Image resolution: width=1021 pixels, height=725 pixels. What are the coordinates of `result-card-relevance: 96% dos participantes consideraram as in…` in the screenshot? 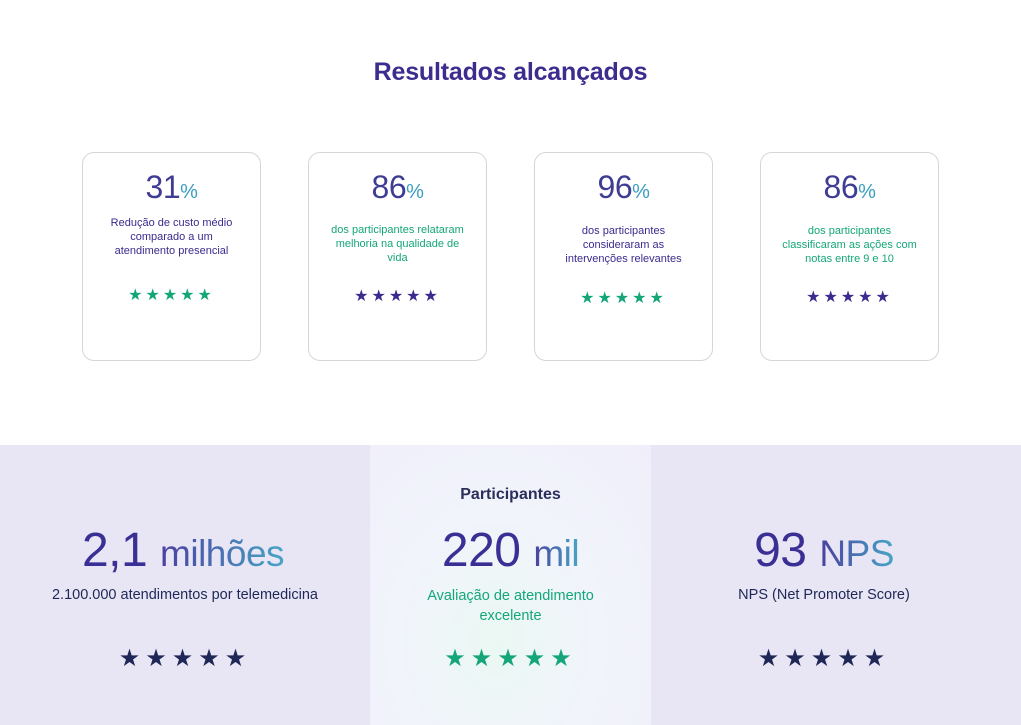 It's located at (623, 256).